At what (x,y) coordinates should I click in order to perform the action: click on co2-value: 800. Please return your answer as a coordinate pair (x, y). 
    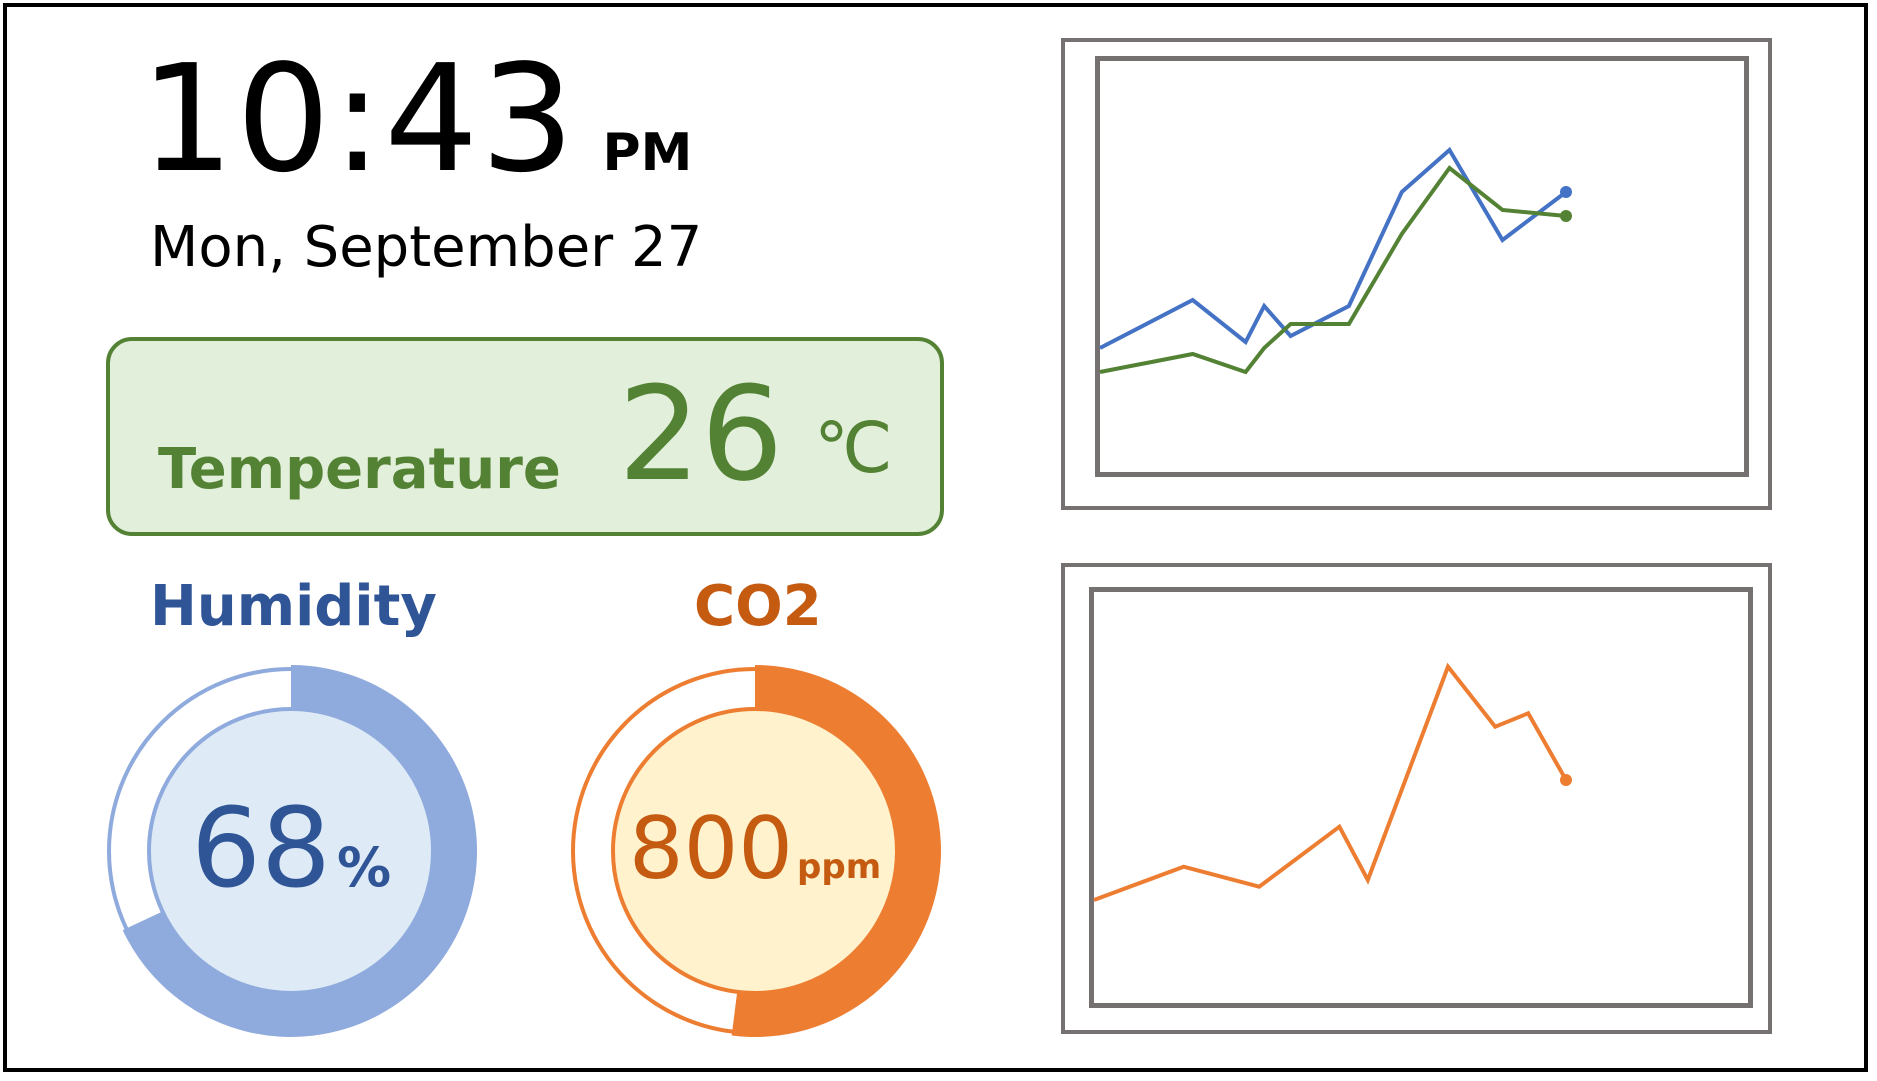
    Looking at the image, I should click on (711, 849).